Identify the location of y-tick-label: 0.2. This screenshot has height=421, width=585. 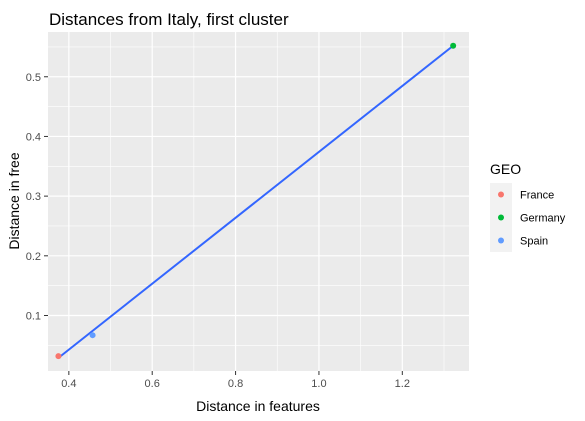
(33, 257).